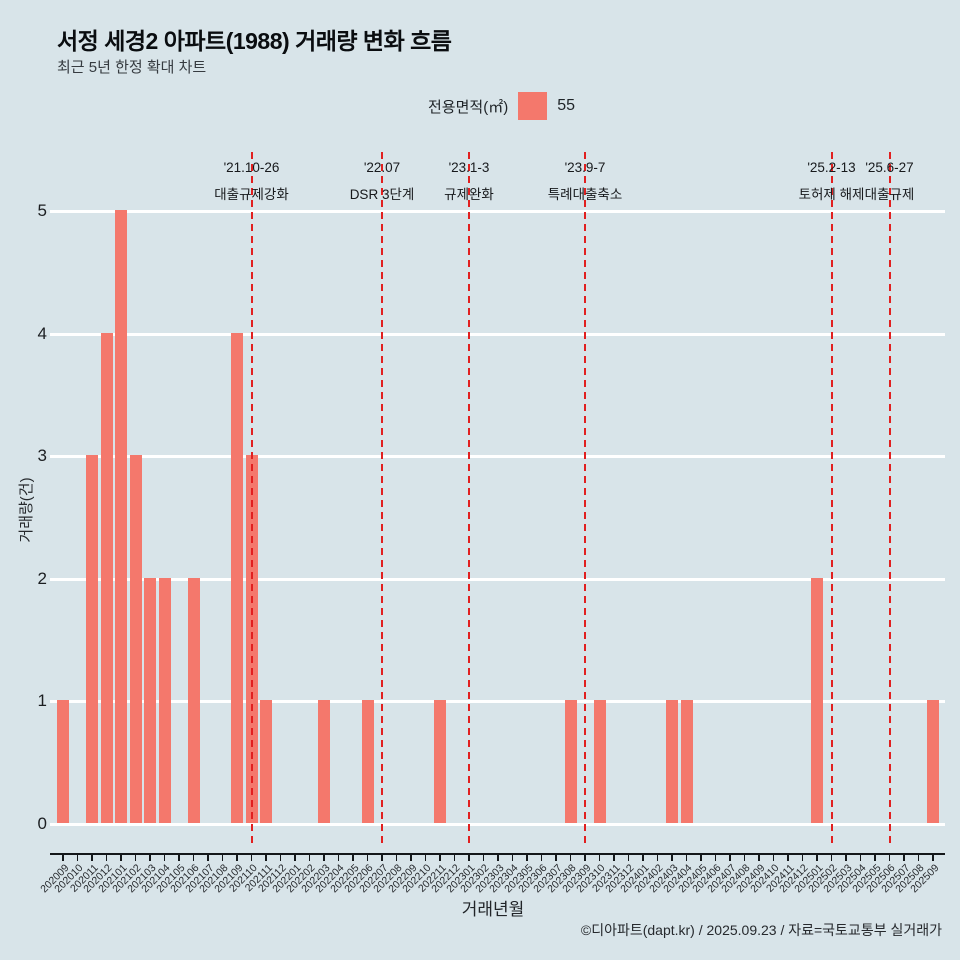 This screenshot has height=960, width=960. What do you see at coordinates (497, 824) in the screenshot?
I see `gridline-y0` at bounding box center [497, 824].